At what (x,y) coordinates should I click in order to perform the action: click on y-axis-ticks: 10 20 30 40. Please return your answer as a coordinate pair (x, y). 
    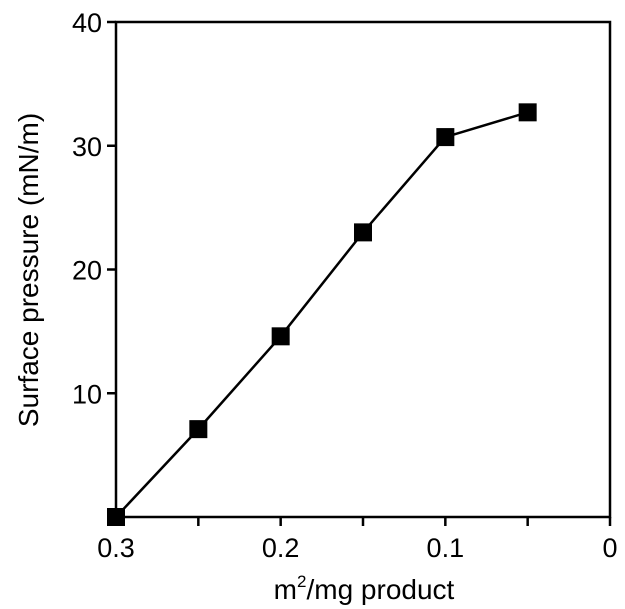
    Looking at the image, I should click on (94, 208).